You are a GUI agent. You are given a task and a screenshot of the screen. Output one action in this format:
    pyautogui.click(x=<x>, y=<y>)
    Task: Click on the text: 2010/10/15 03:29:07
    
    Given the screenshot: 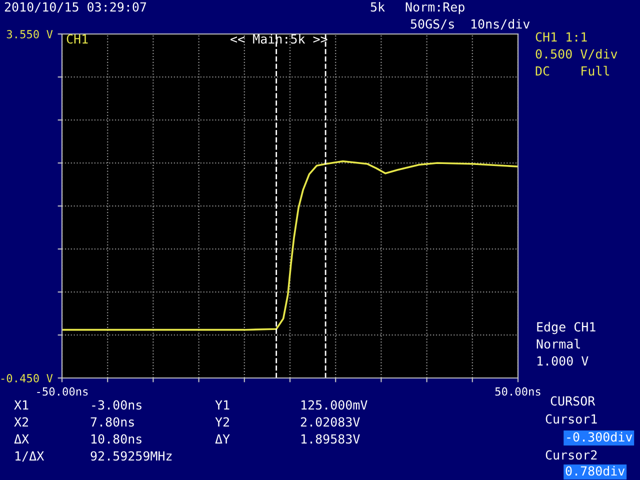 What is the action you would take?
    pyautogui.click(x=75, y=7)
    